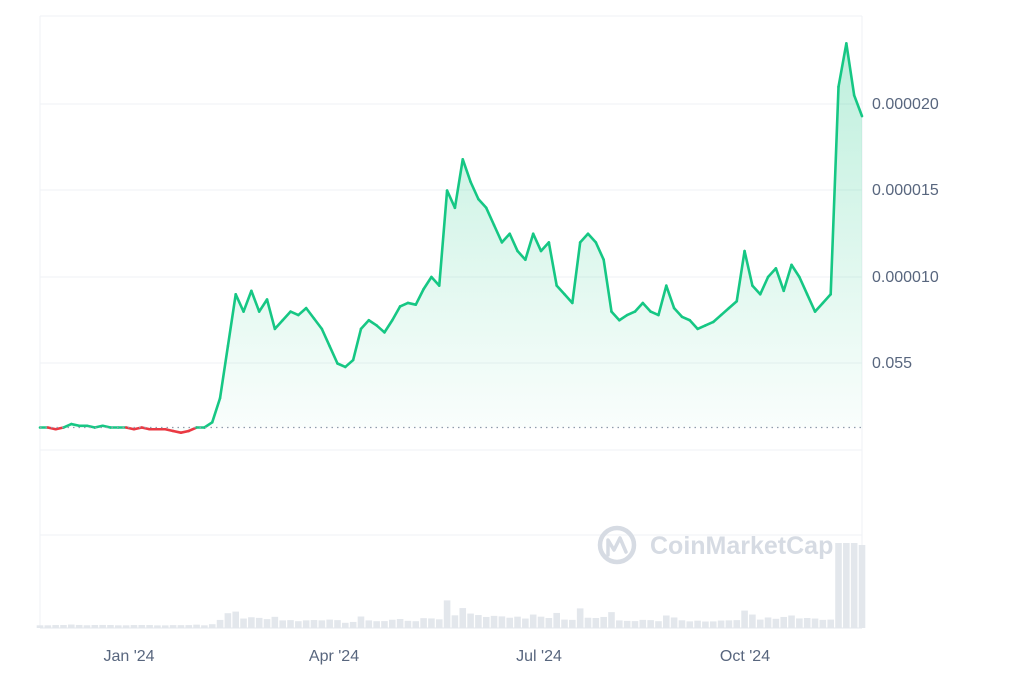 The width and height of the screenshot is (1024, 683). Describe the element at coordinates (334, 656) in the screenshot. I see `x-tick-label: Apr '24` at that location.